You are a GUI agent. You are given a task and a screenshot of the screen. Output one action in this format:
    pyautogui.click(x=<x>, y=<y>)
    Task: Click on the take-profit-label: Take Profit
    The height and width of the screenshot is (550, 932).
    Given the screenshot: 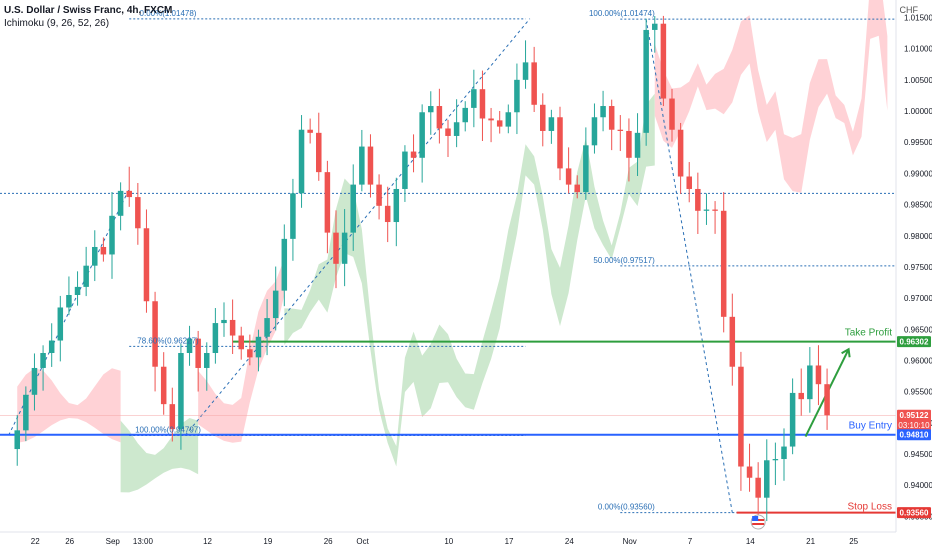 What is the action you would take?
    pyautogui.click(x=868, y=333)
    